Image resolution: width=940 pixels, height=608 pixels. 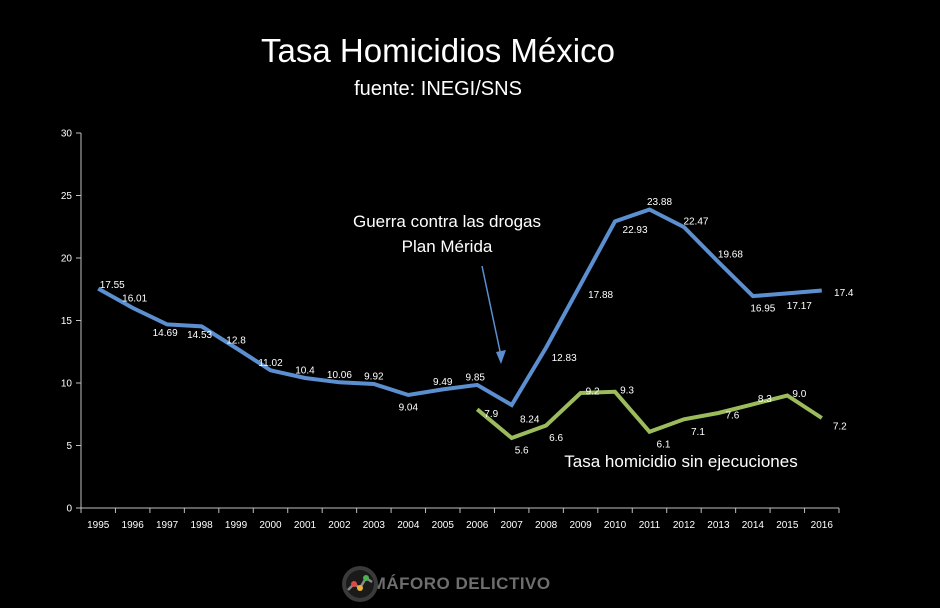 I want to click on chart-title: Tasa Homicidios México, so click(x=438, y=50).